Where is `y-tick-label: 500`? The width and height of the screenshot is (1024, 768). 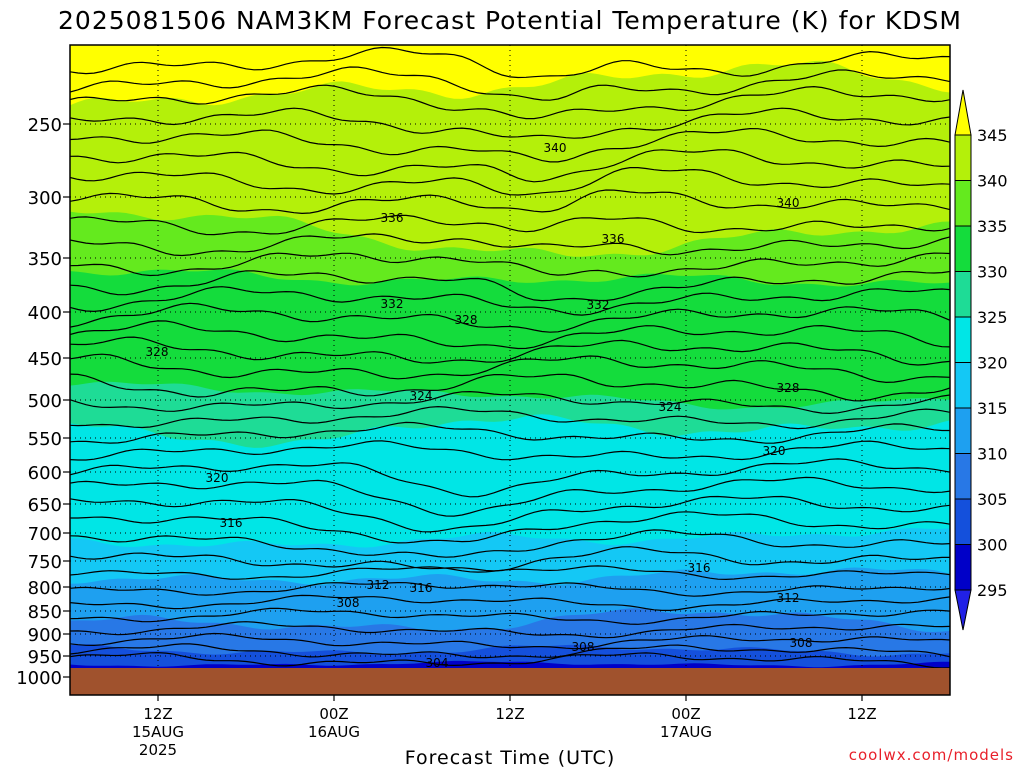
y-tick-label: 500 is located at coordinates (45, 401).